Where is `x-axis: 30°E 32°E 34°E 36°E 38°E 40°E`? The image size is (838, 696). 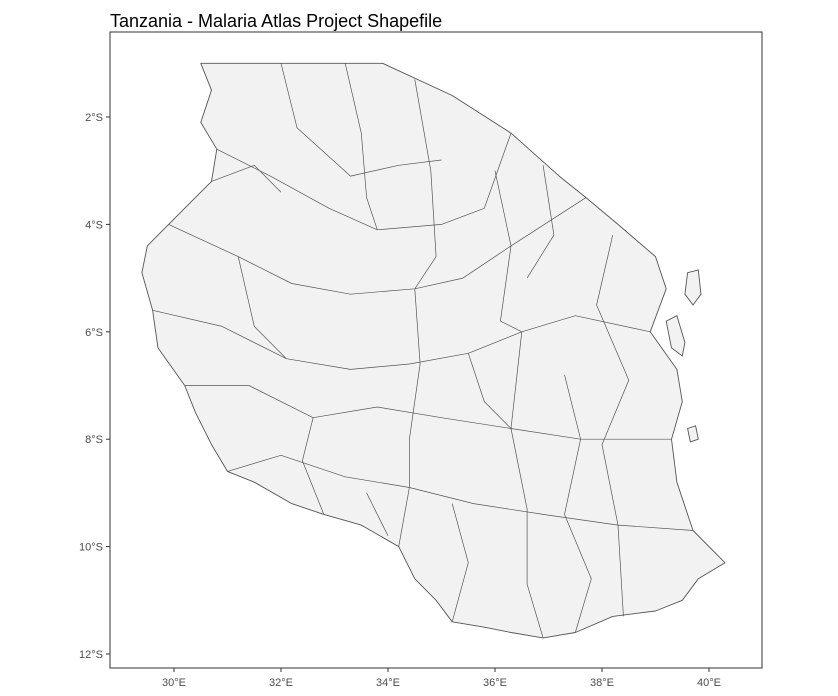
x-axis: 30°E 32°E 34°E 36°E 38°E 40°E is located at coordinates (441, 678).